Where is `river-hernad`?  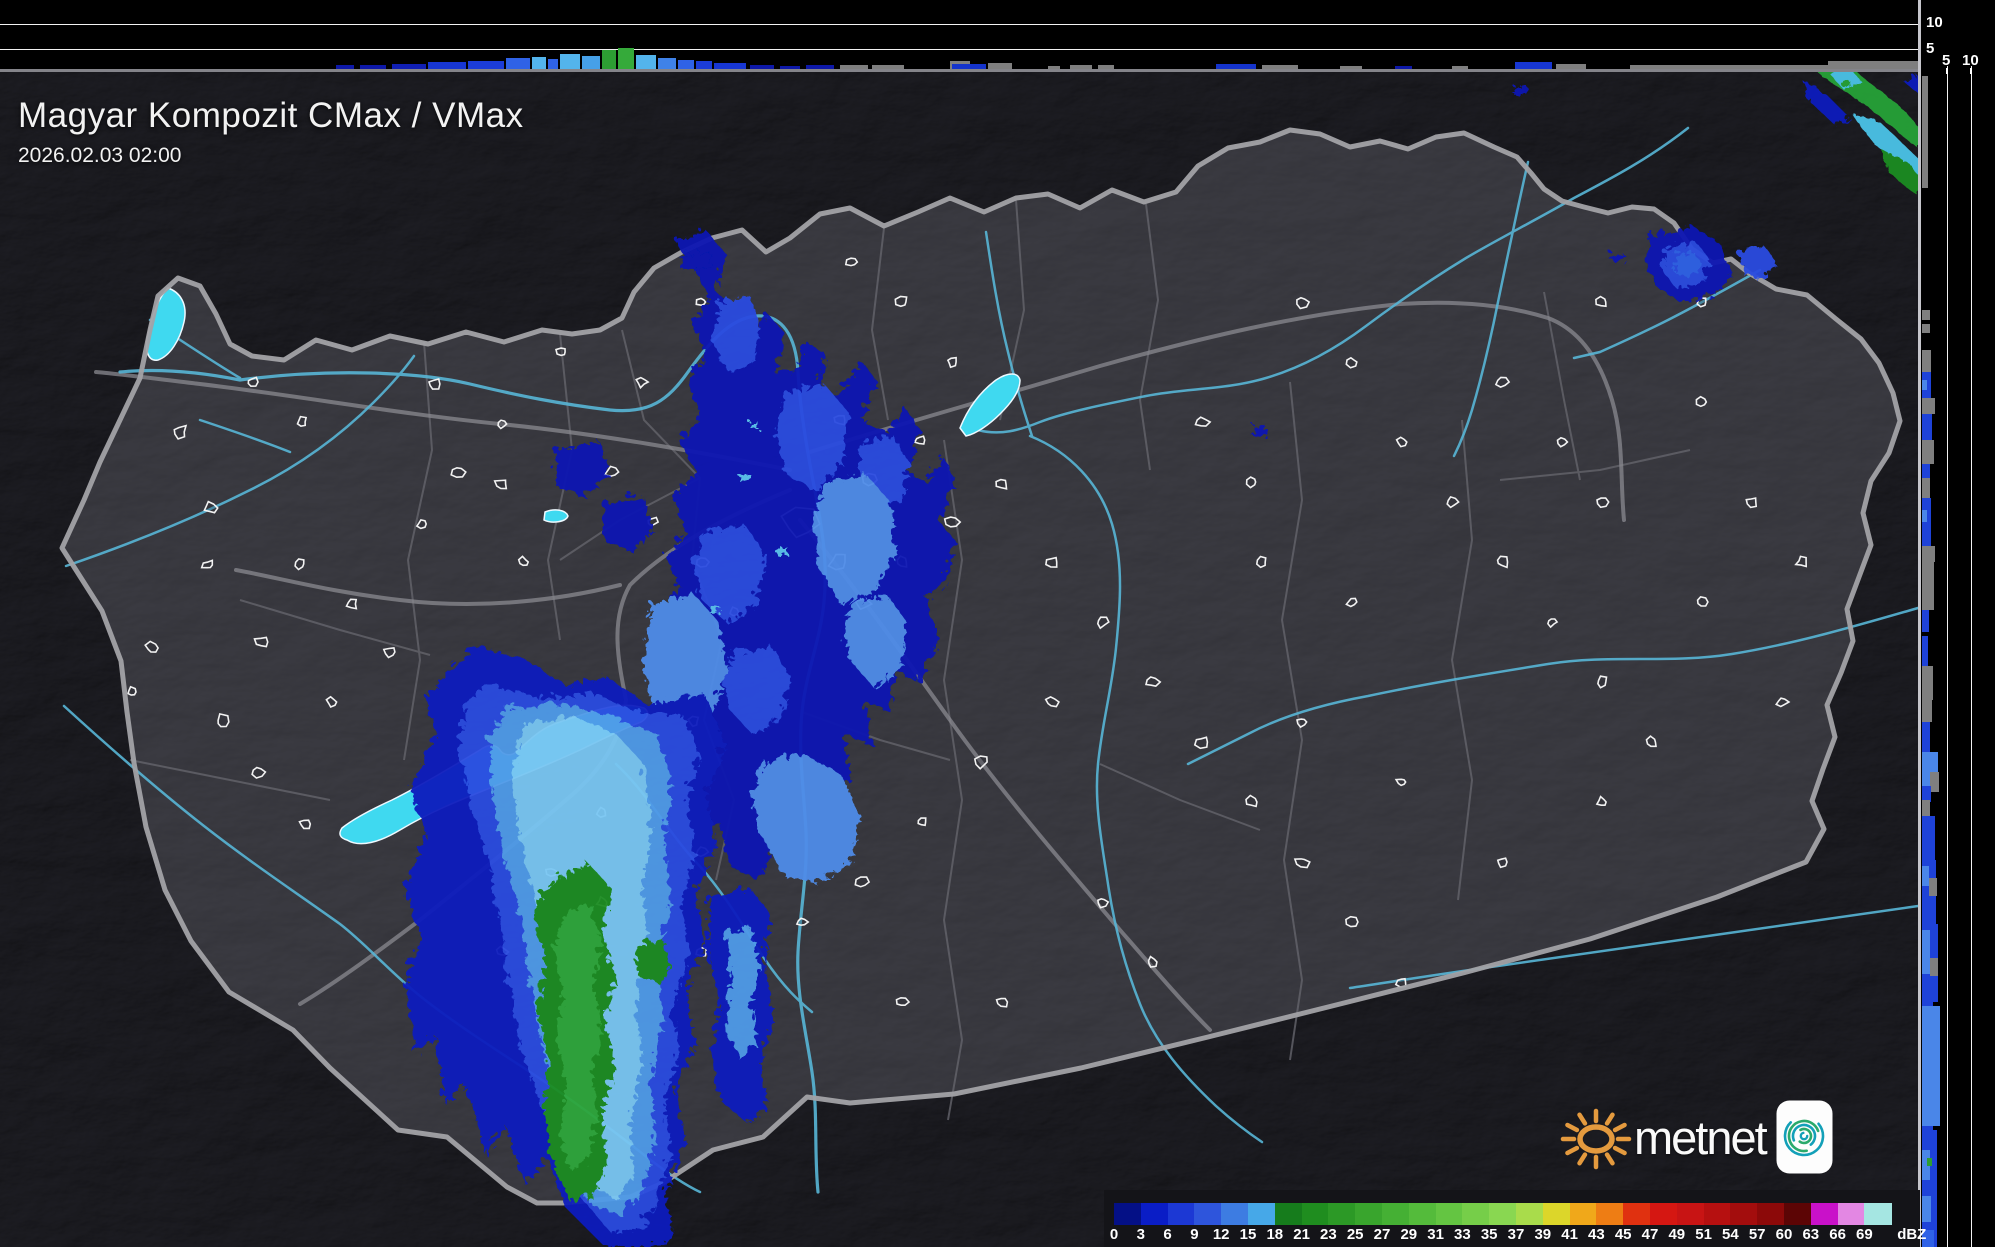 river-hernad is located at coordinates (1491, 309).